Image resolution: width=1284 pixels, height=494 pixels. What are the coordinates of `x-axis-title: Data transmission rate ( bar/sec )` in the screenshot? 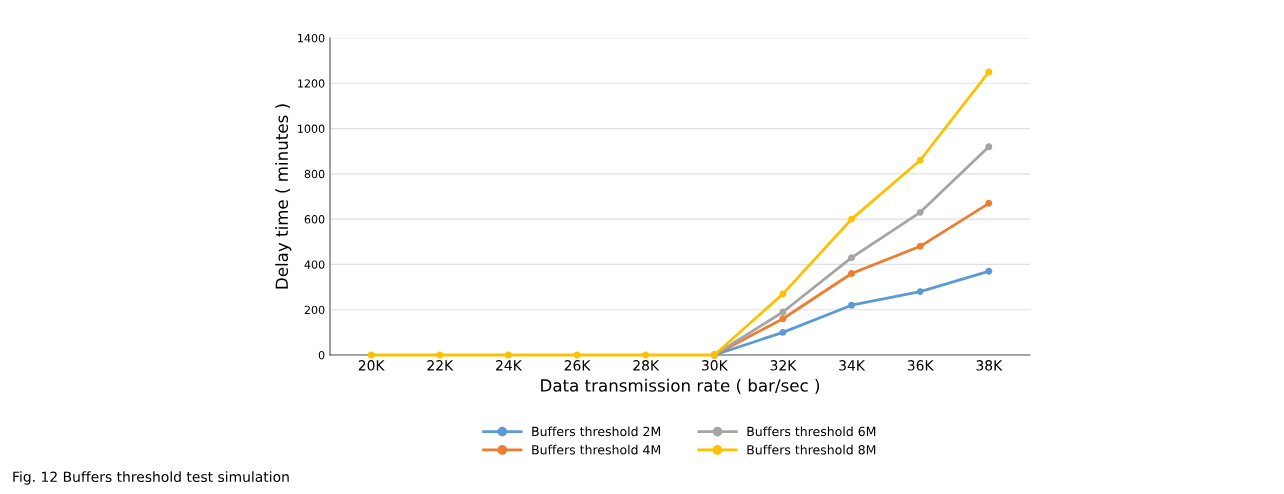 It's located at (680, 386).